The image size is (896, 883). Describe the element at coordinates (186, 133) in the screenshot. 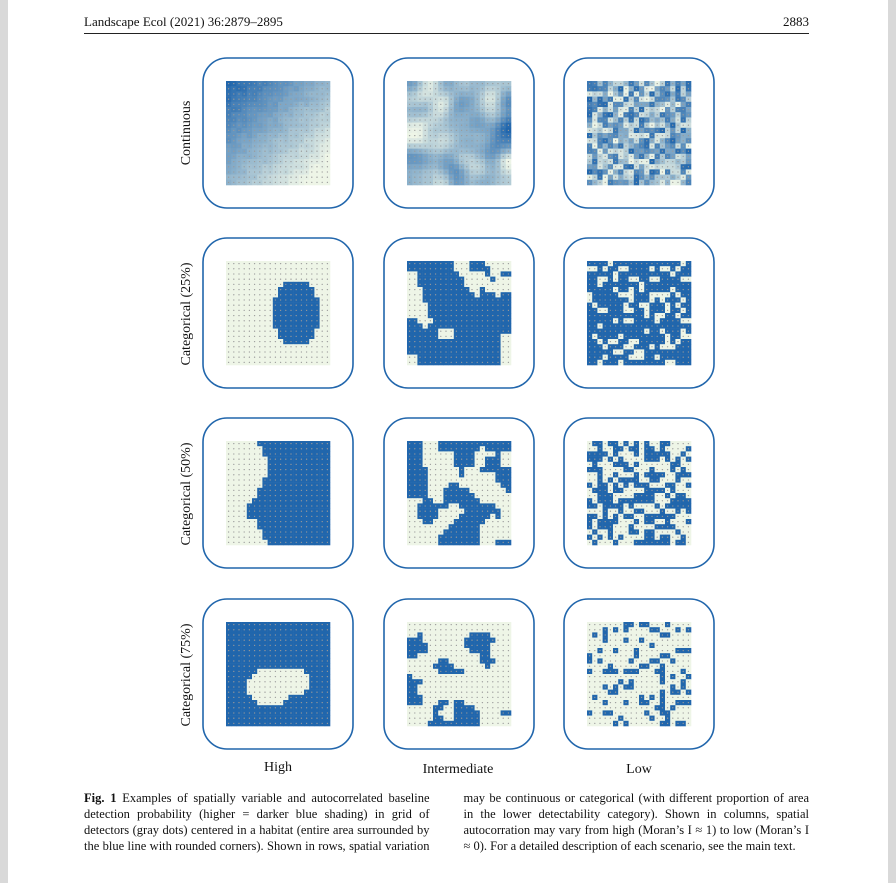

I see `row-label-continuous: Continuous` at that location.